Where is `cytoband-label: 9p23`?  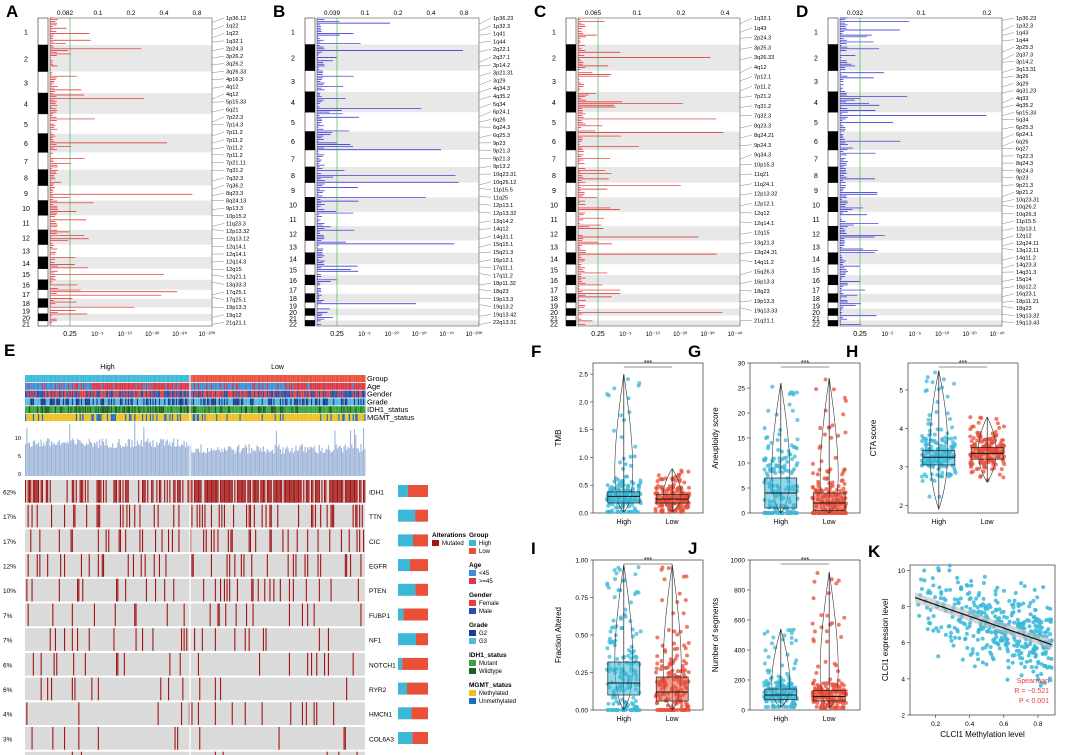 cytoband-label: 9p23 is located at coordinates (1022, 179).